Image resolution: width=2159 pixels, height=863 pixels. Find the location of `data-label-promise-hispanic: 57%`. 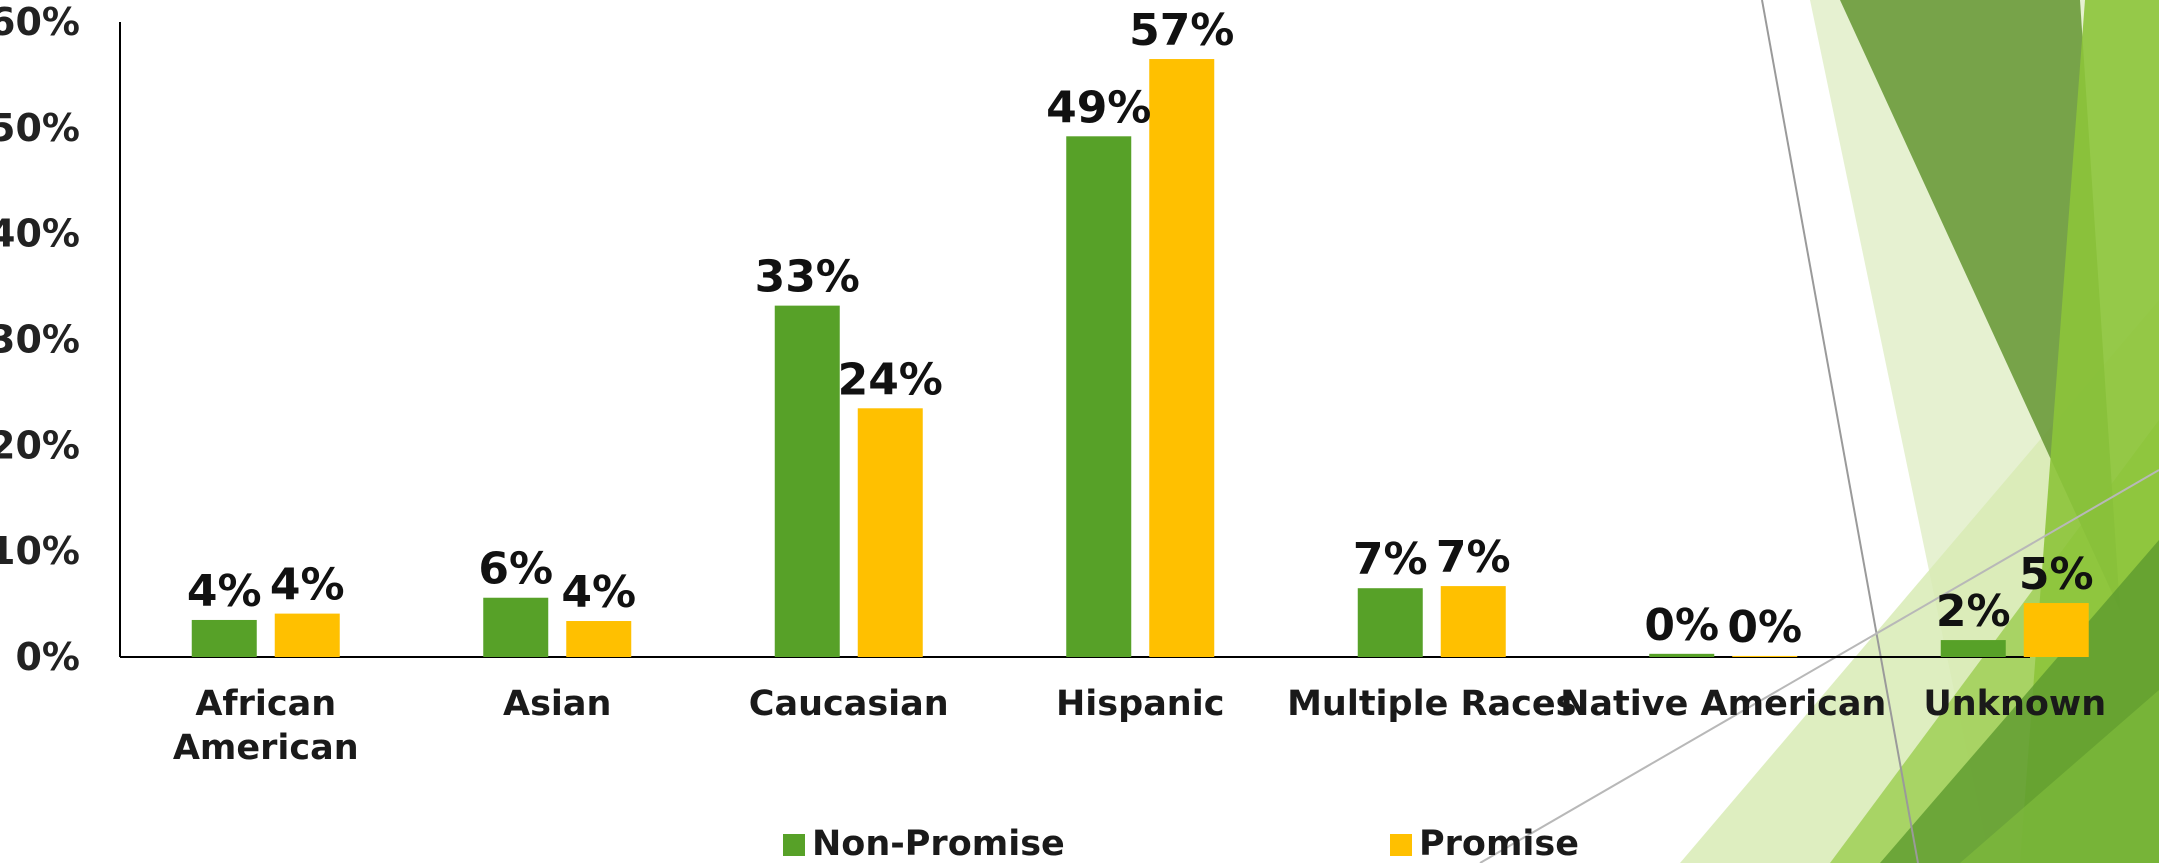

data-label-promise-hispanic: 57% is located at coordinates (1181, 30).